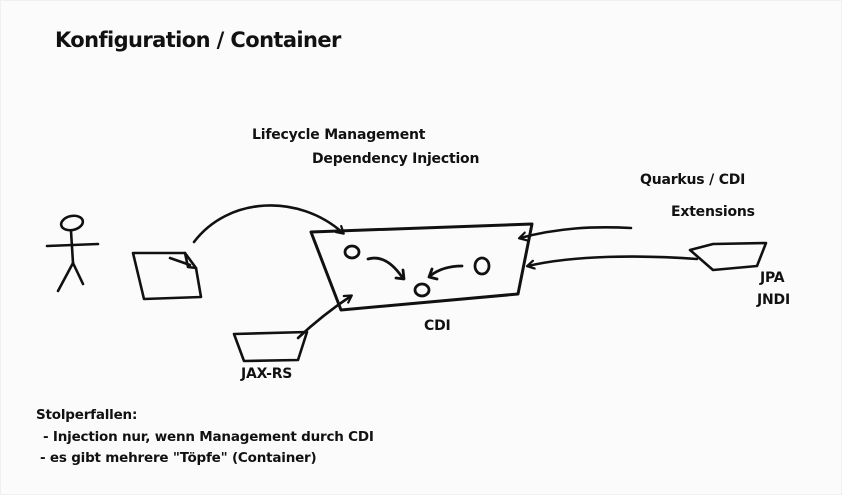 This screenshot has width=842, height=495. What do you see at coordinates (437, 326) in the screenshot?
I see `label-cdi: CDI` at bounding box center [437, 326].